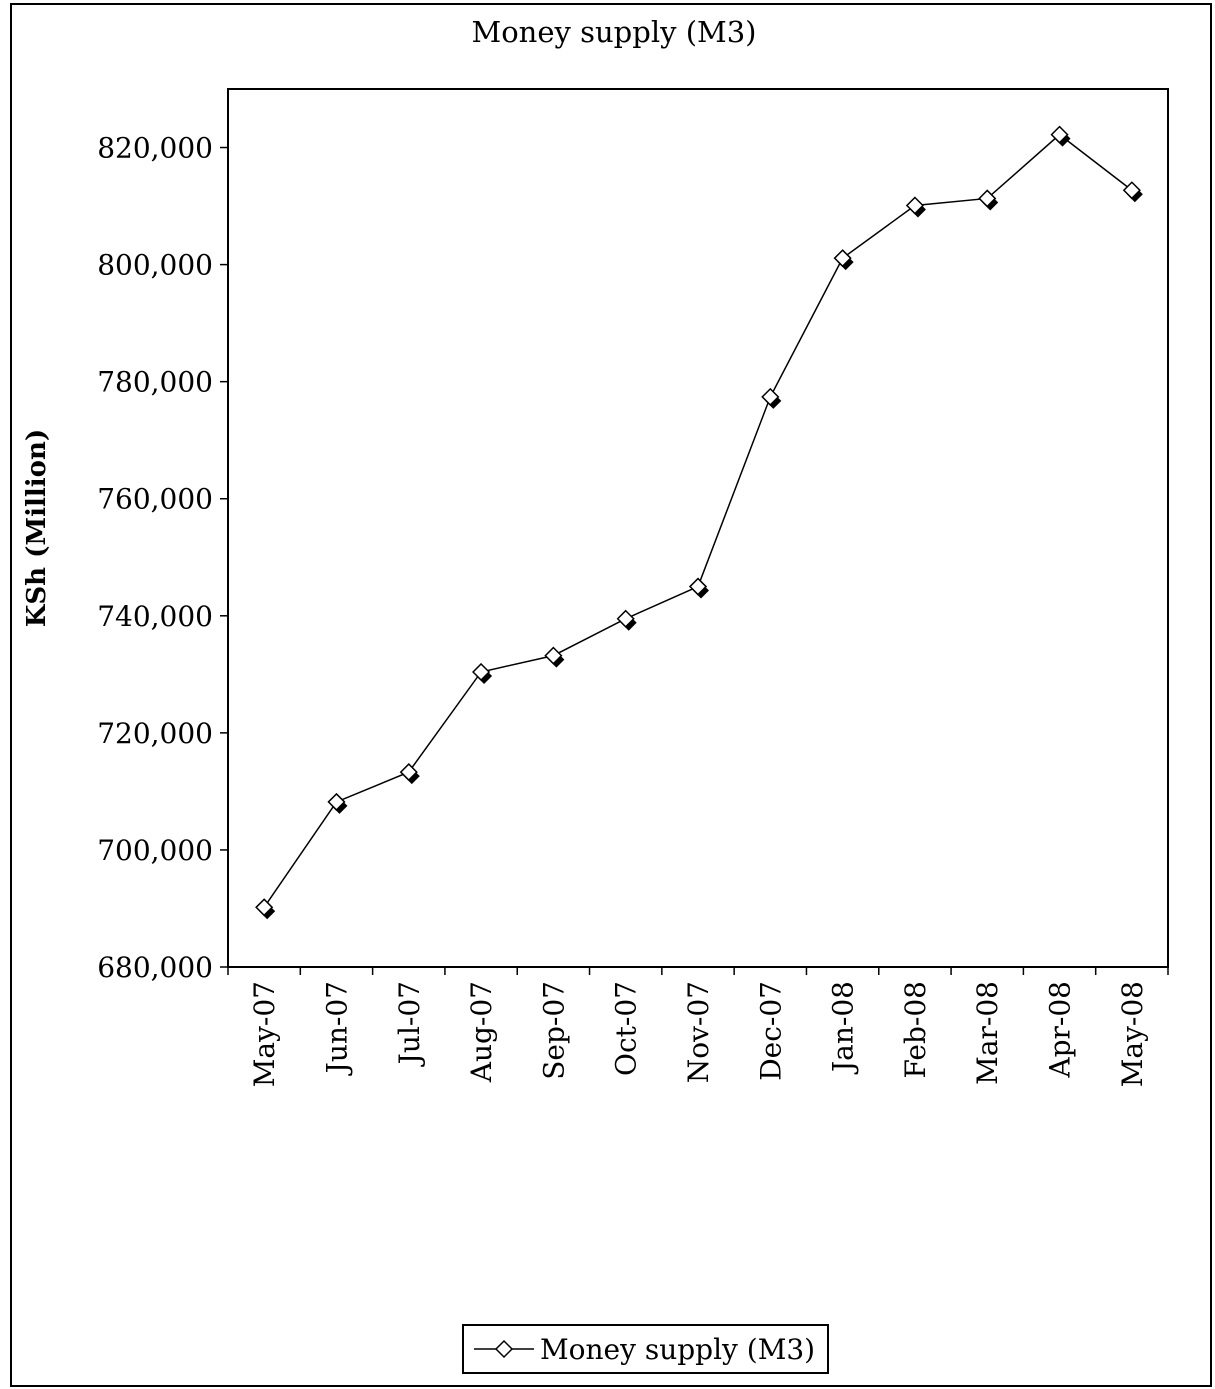  Describe the element at coordinates (155, 148) in the screenshot. I see `y-tick-label: 820,000` at that location.